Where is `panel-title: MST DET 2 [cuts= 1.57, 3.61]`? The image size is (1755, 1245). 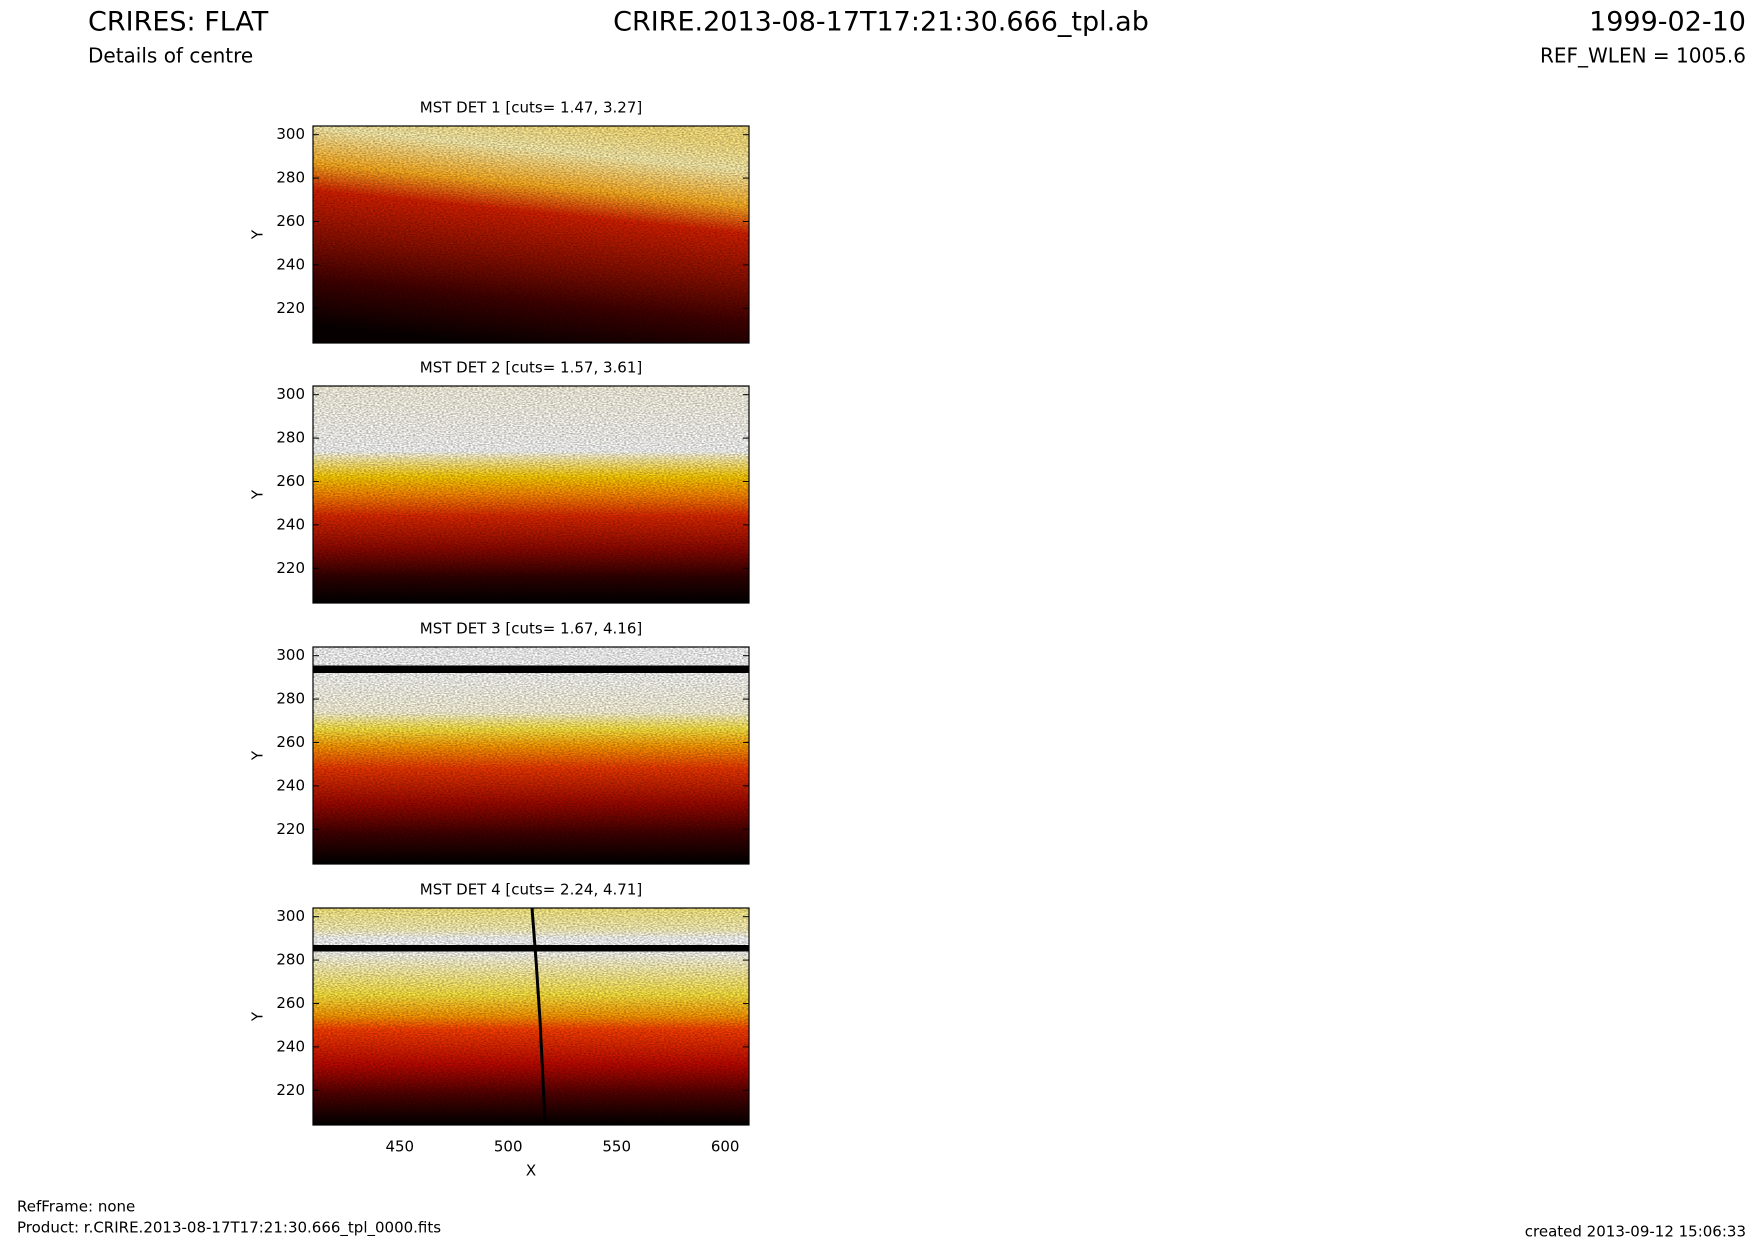
panel-title: MST DET 2 [cuts= 1.57, 3.61] is located at coordinates (531, 368).